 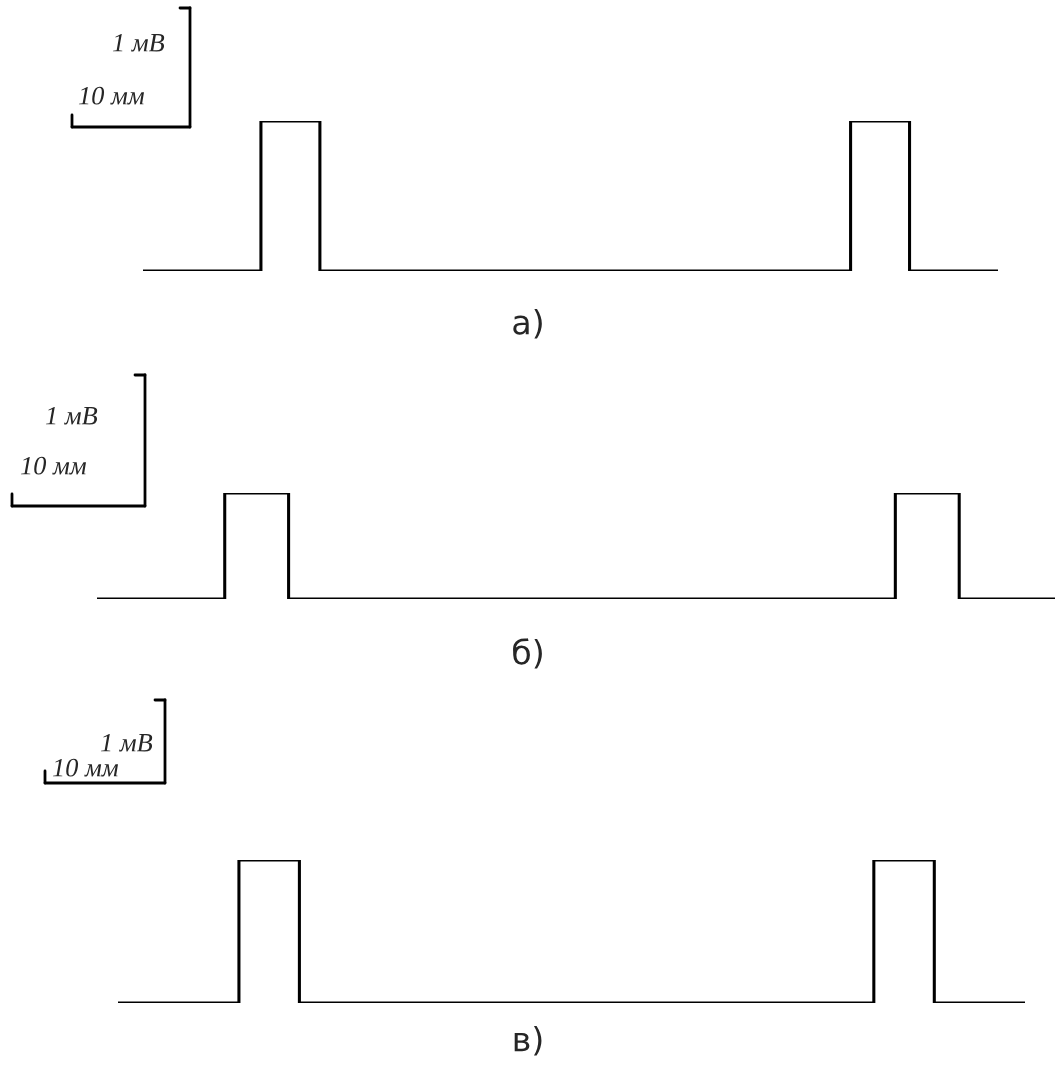 What do you see at coordinates (527, 653) in the screenshot?
I see `x-axis-title: б)` at bounding box center [527, 653].